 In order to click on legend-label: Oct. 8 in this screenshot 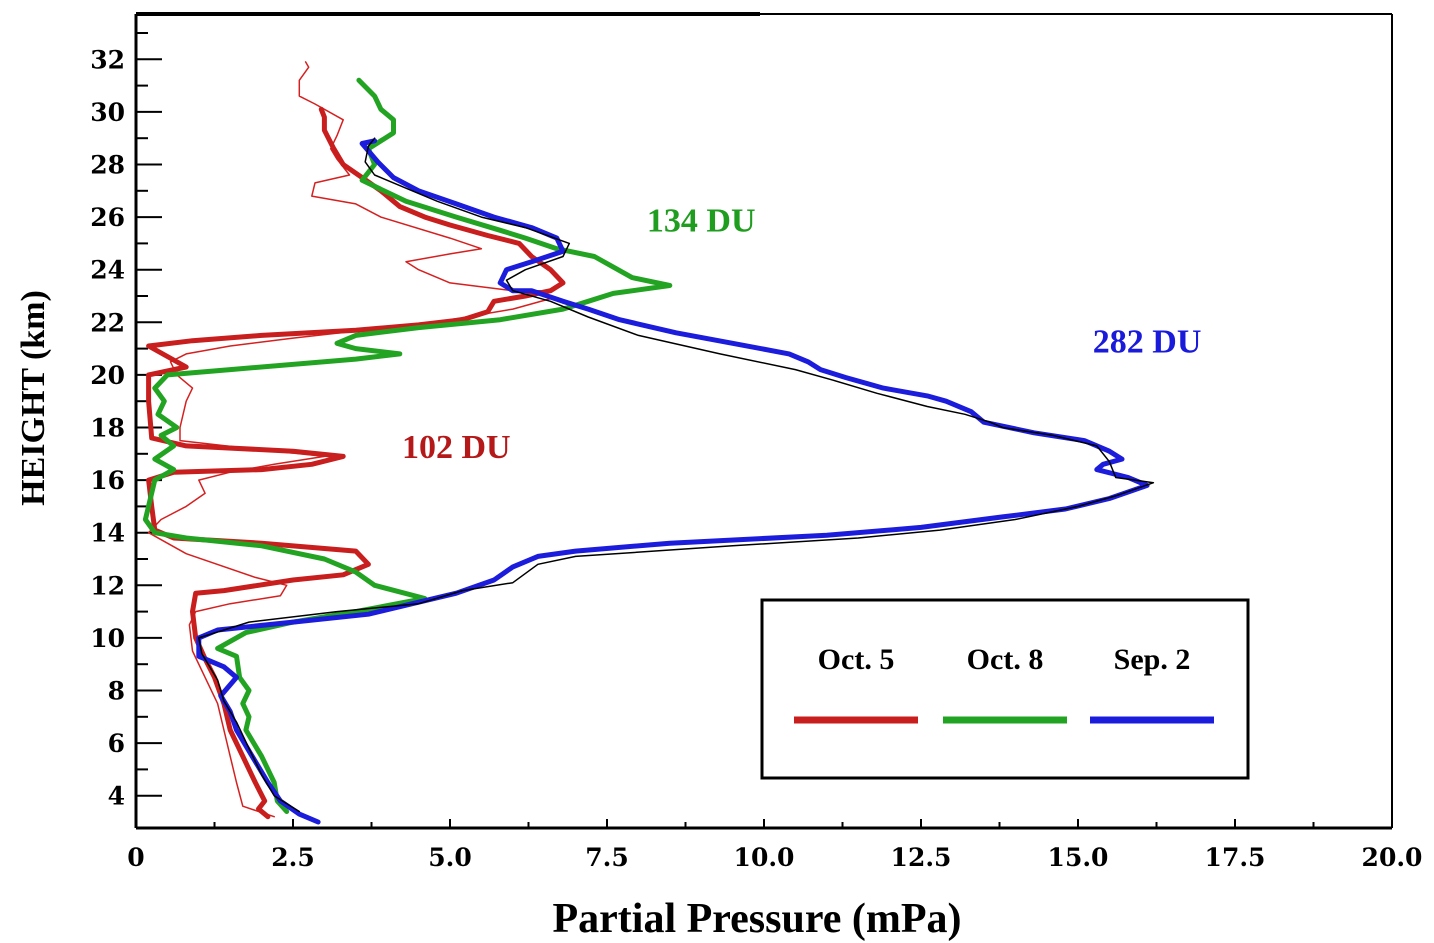, I will do `click(1005, 659)`.